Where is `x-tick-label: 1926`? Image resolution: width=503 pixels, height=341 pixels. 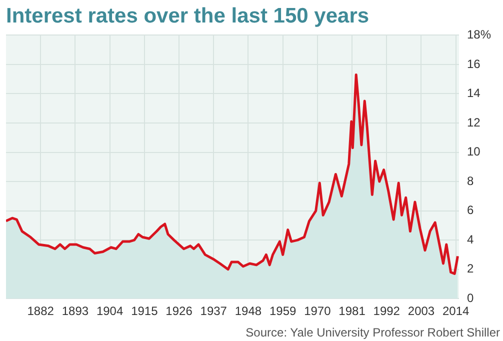 x-tick-label: 1926 is located at coordinates (179, 311).